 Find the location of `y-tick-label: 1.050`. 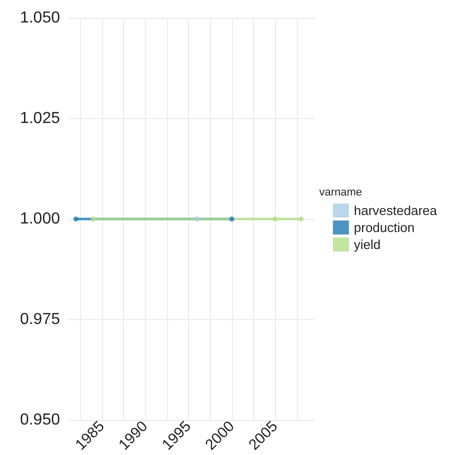

y-tick-label: 1.050 is located at coordinates (40, 18).